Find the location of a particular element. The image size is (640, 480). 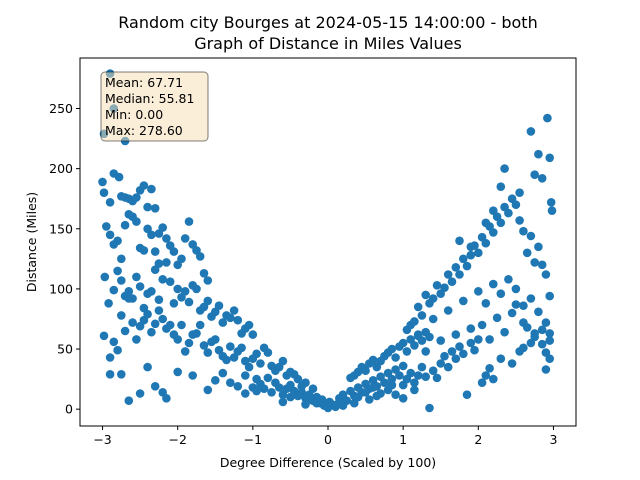

x-tick-label-3: 0 is located at coordinates (328, 439).